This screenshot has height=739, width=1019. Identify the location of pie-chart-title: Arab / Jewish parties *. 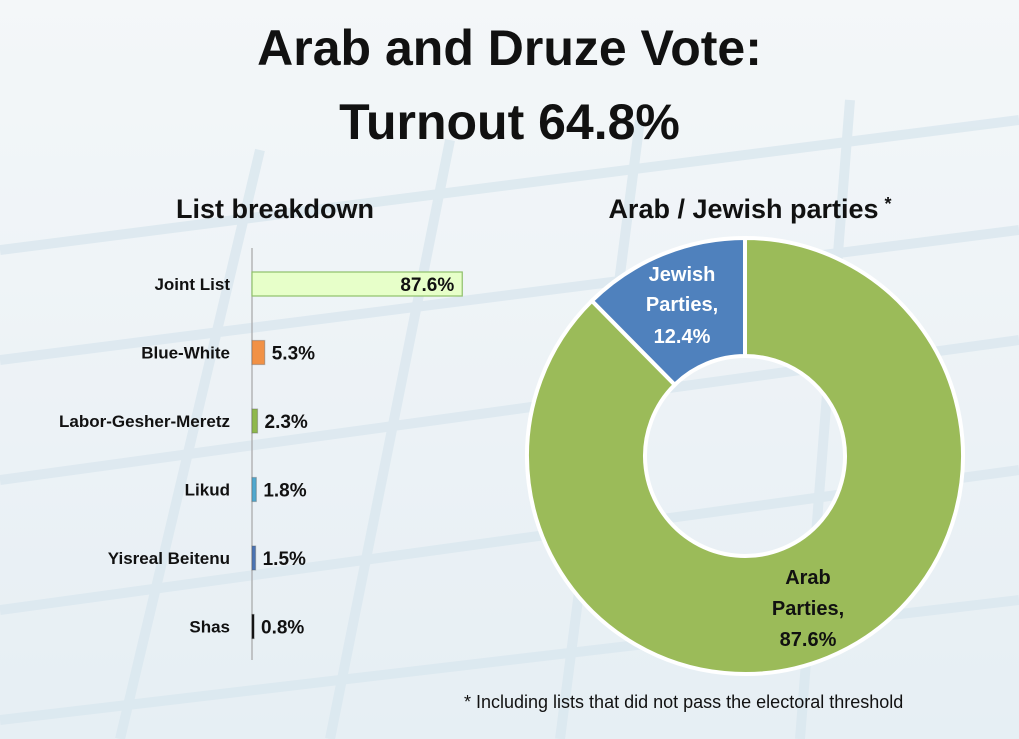
(750, 209).